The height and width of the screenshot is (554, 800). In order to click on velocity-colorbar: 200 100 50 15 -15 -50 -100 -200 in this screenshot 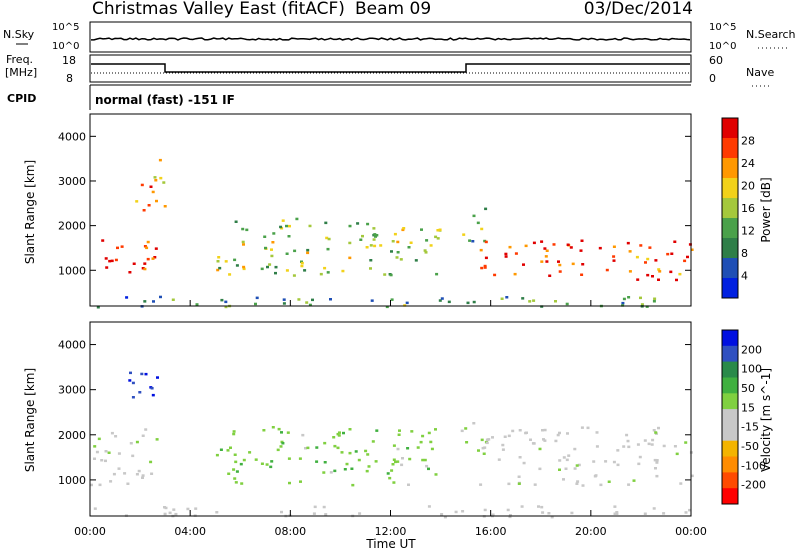, I will do `click(743, 417)`.